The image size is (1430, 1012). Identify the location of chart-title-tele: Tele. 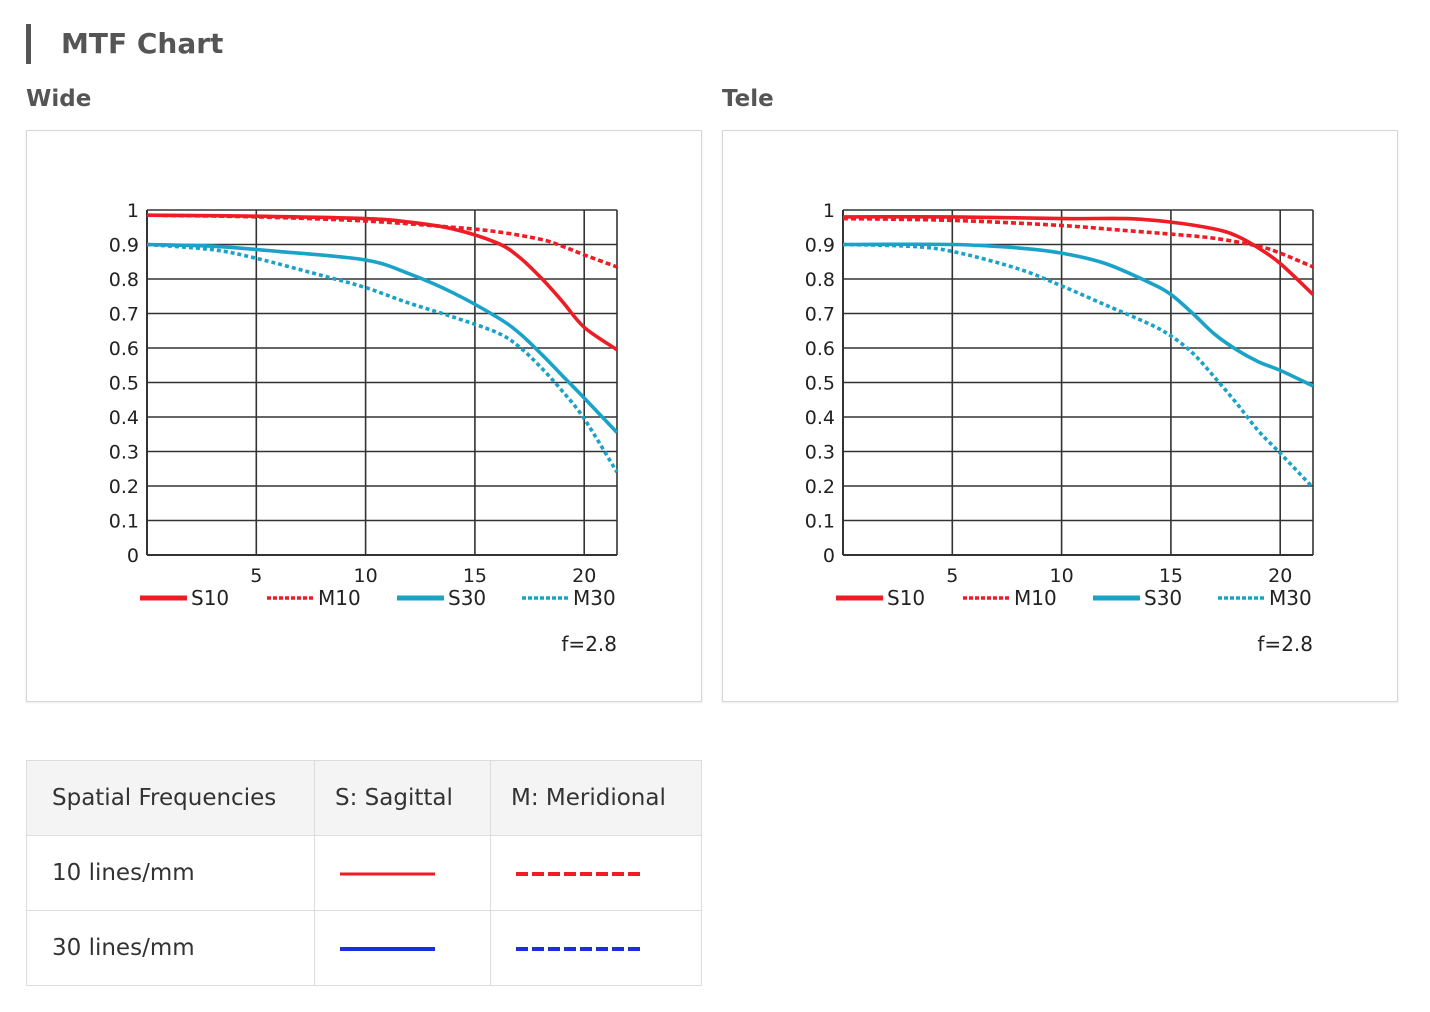
(748, 99).